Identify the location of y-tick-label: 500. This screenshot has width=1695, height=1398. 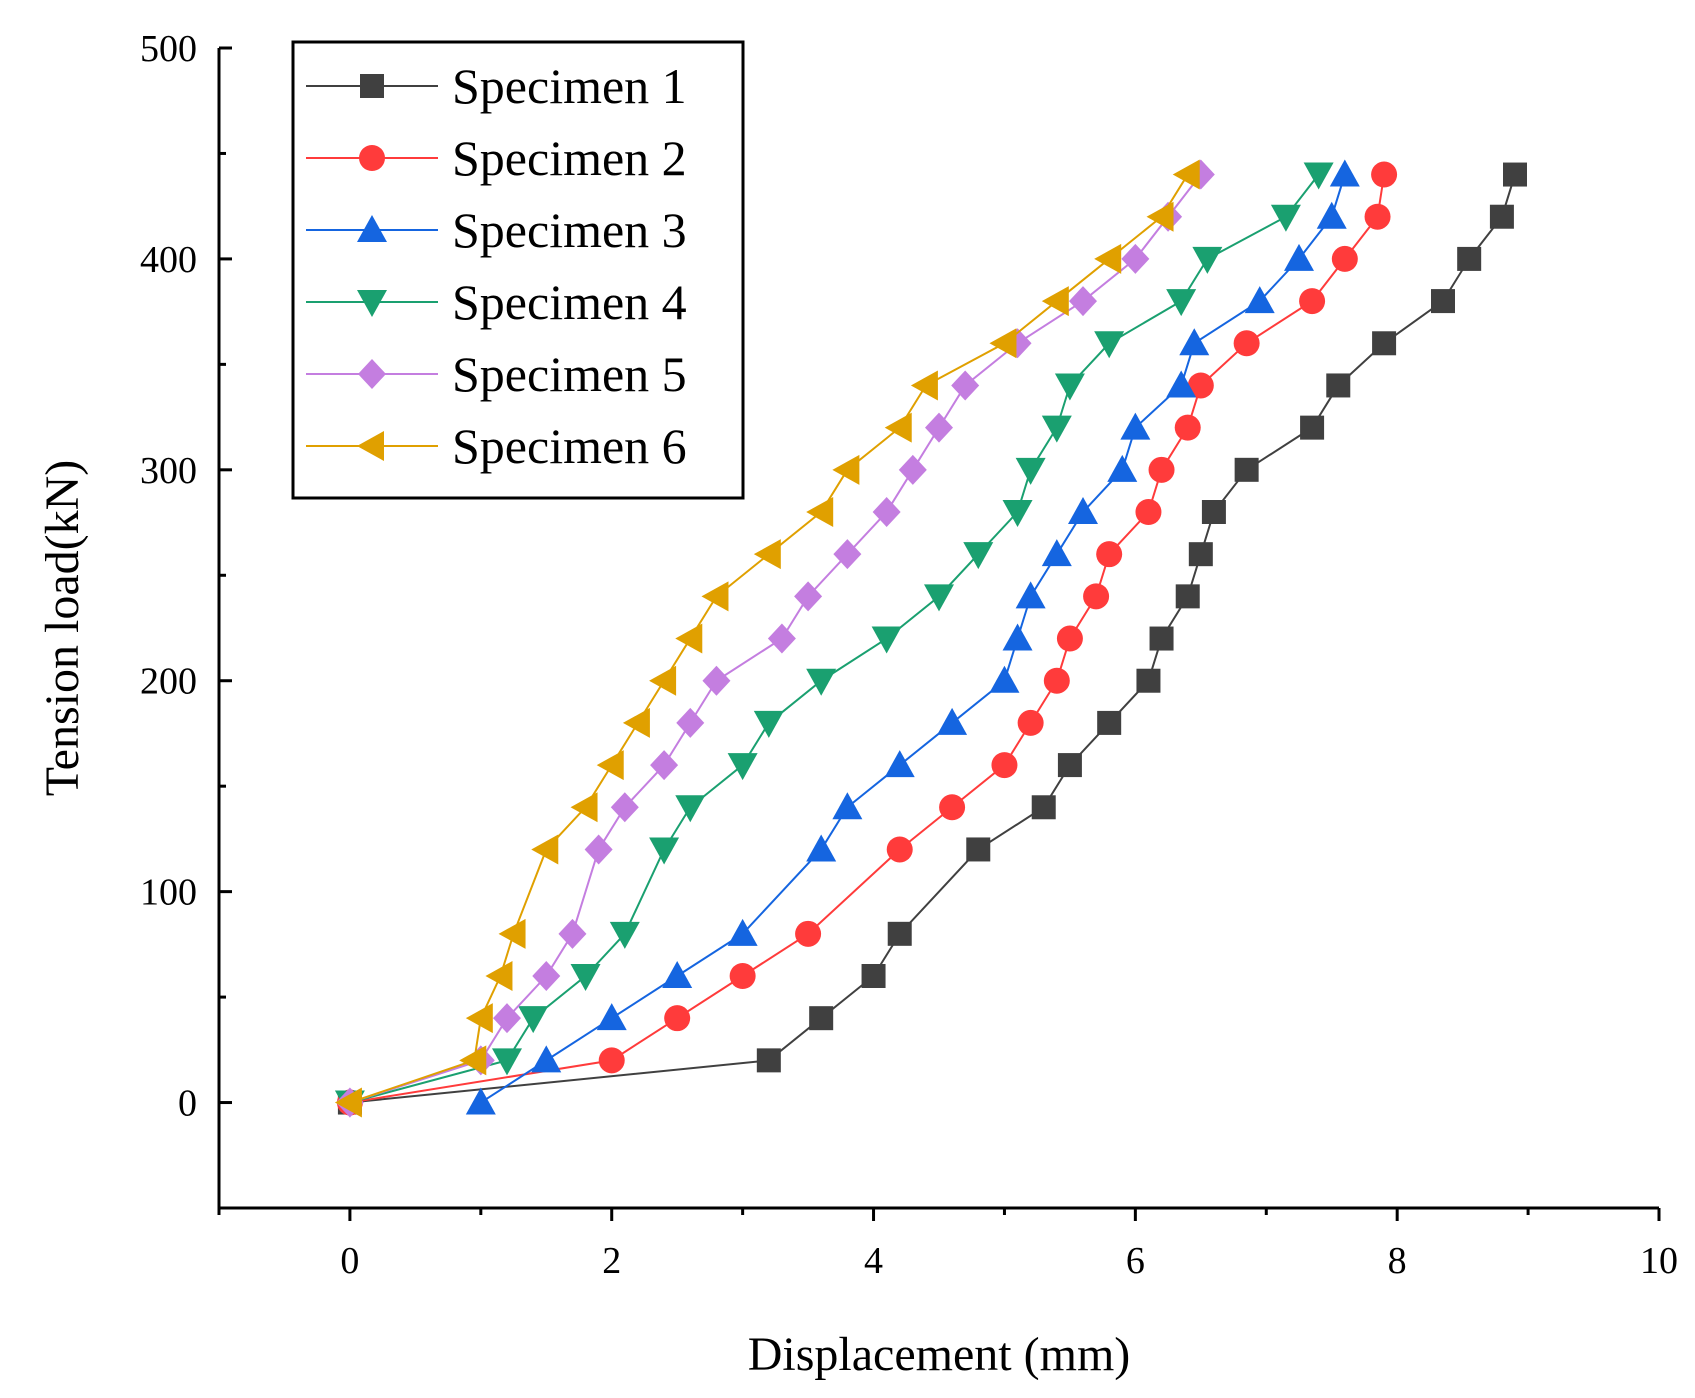
(168, 49).